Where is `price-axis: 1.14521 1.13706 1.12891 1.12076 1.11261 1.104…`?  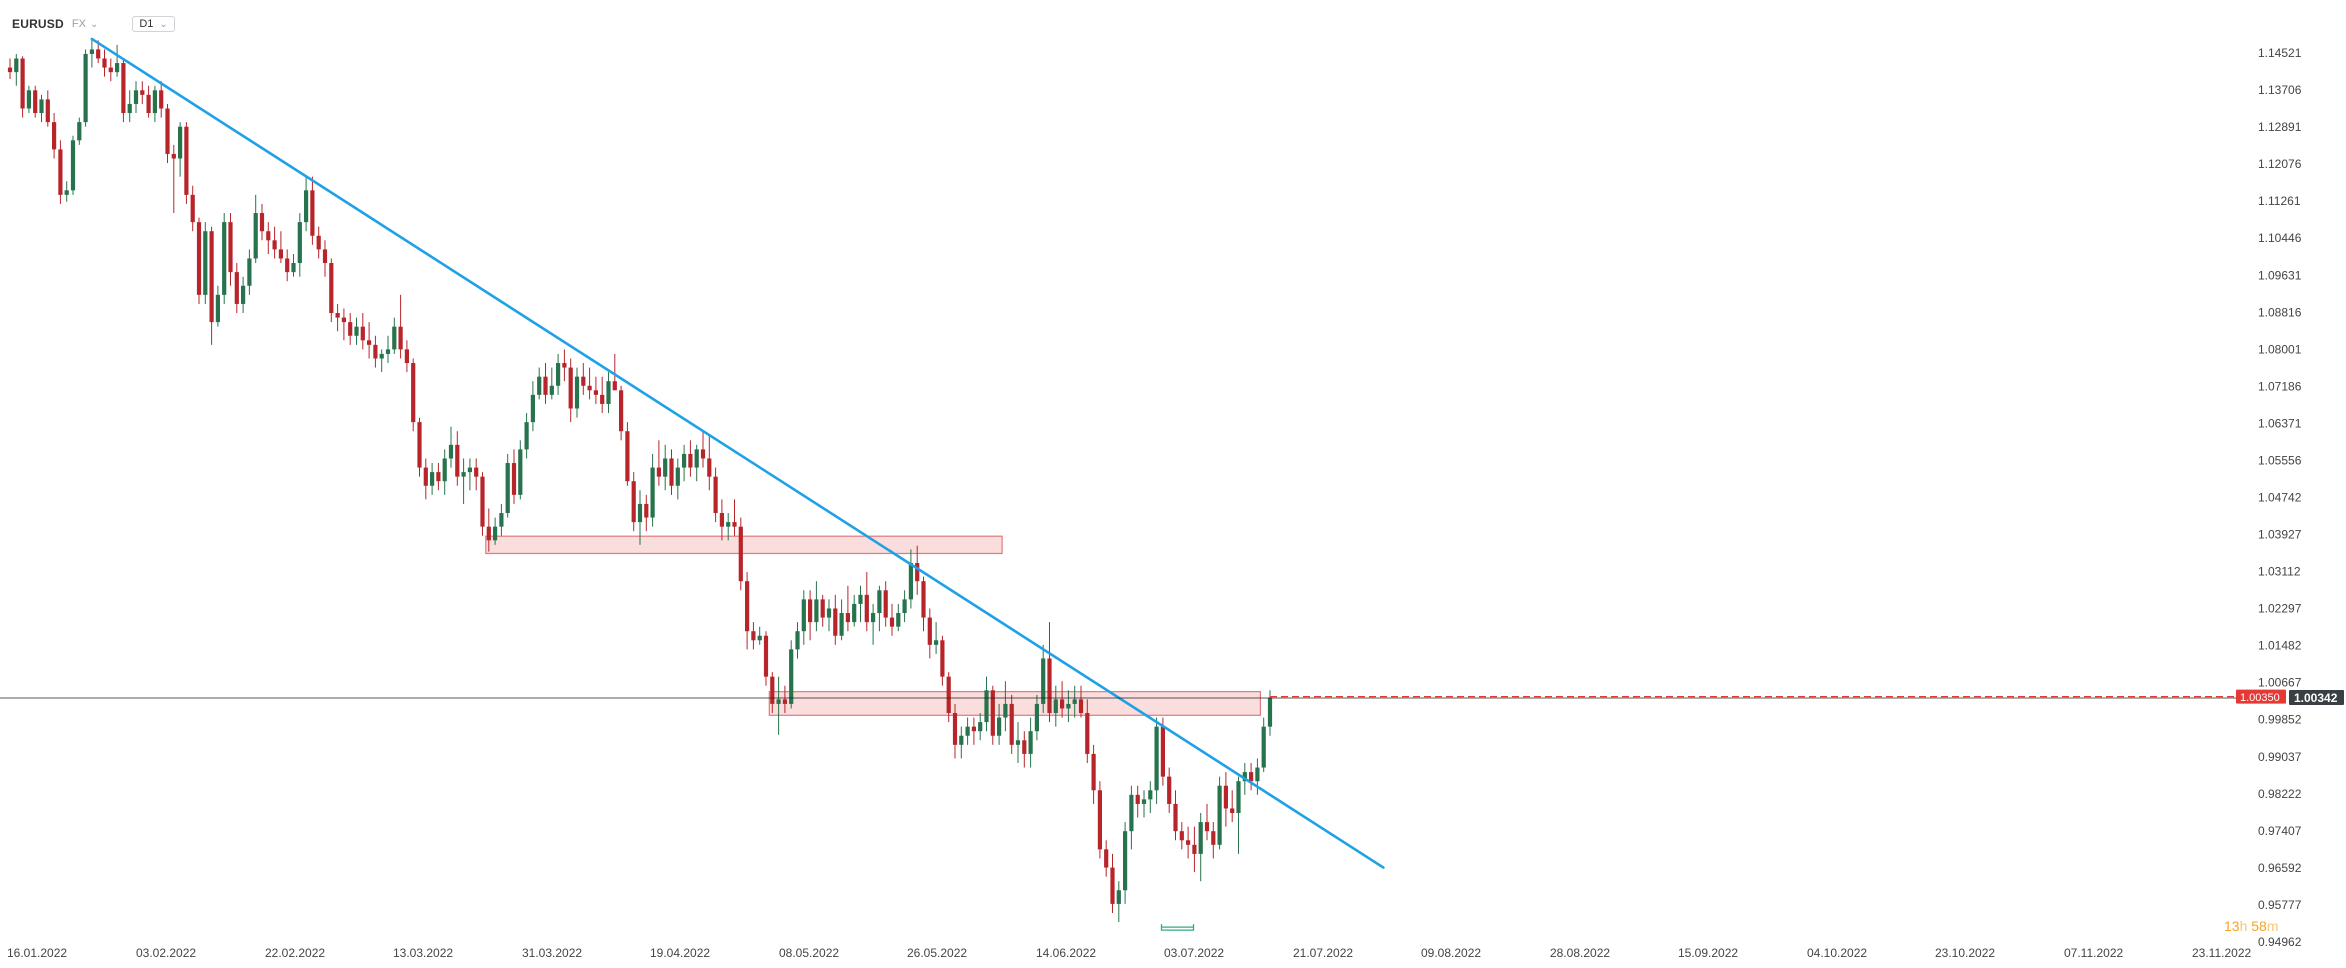 price-axis: 1.14521 1.13706 1.12891 1.12076 1.11261 1.104… is located at coordinates (2280, 497).